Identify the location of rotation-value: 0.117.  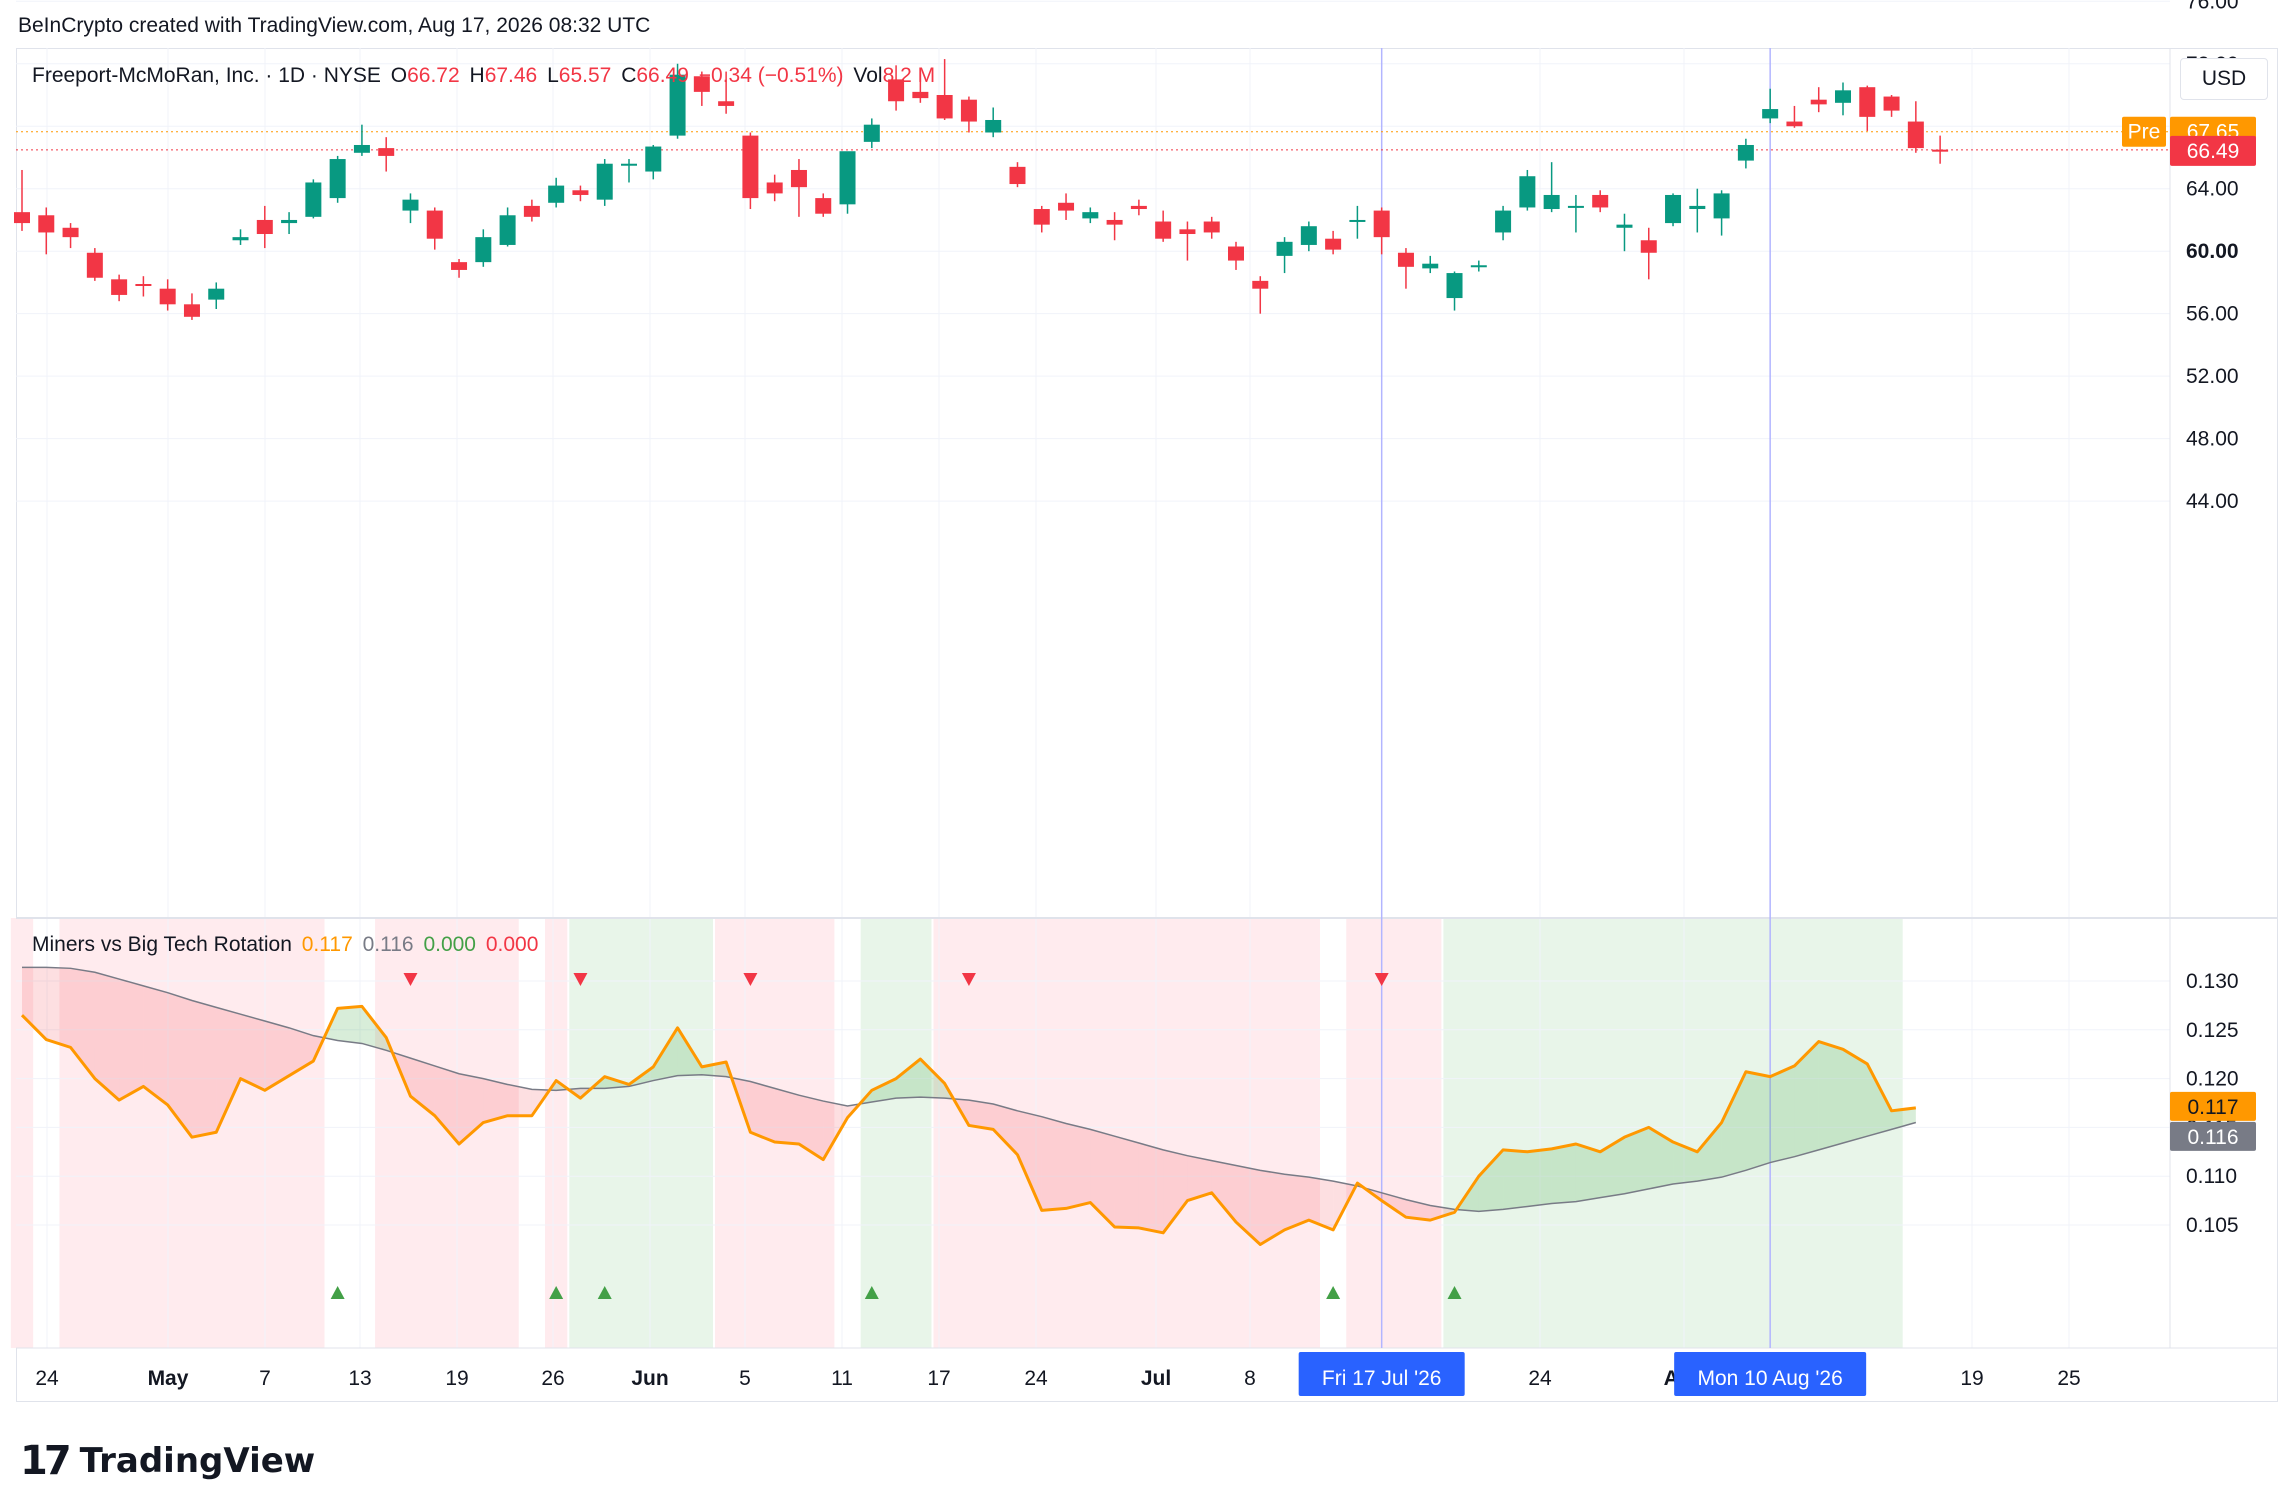
(2213, 1107).